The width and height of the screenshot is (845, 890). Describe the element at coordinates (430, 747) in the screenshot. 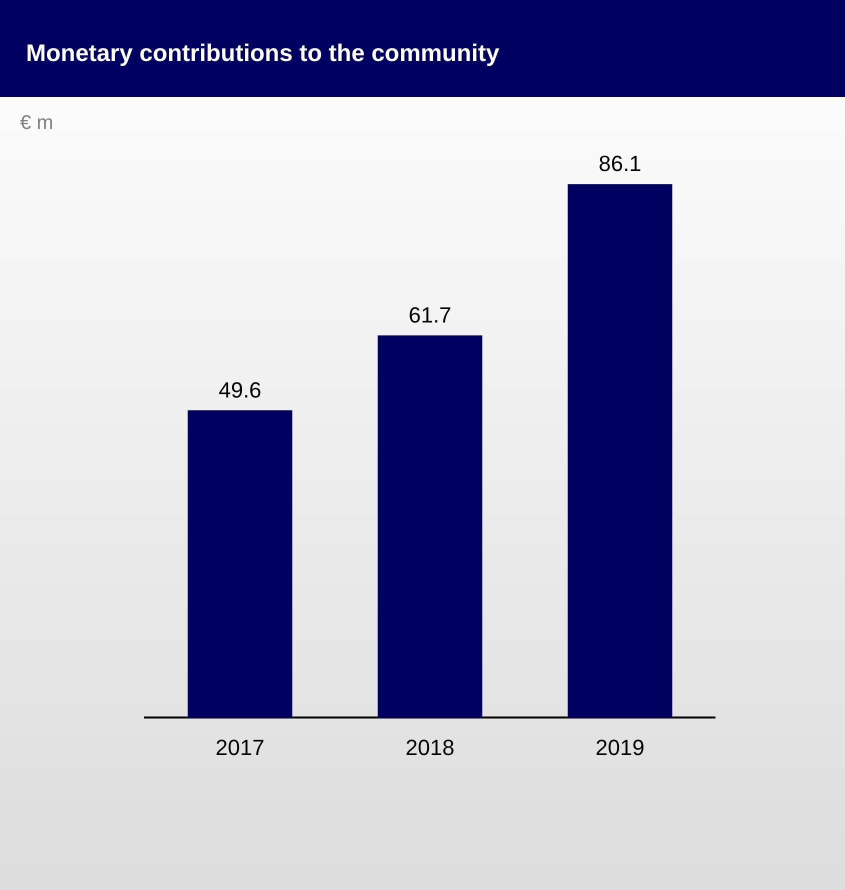

I see `x-tick-label: 2018` at that location.